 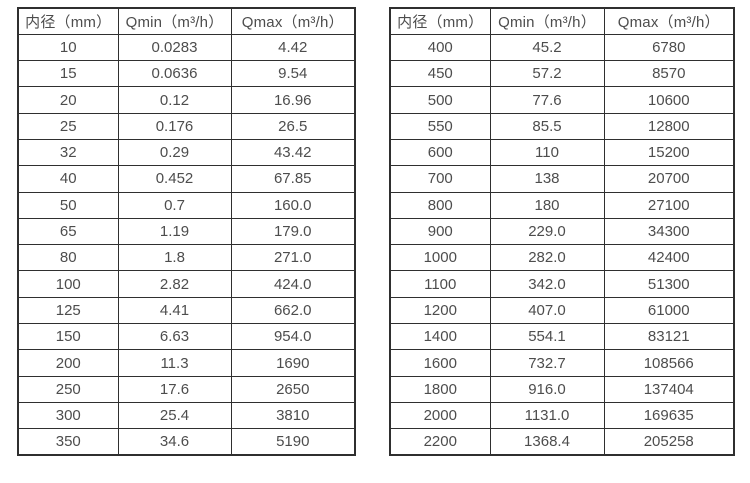 I want to click on diameter-cell: 1100, so click(x=440, y=284).